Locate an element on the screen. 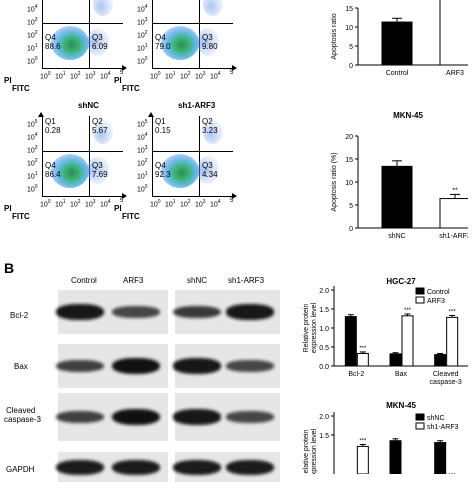 Image resolution: width=474 pixels, height=482 pixels. y-tick-label: 10 is located at coordinates (349, 183).